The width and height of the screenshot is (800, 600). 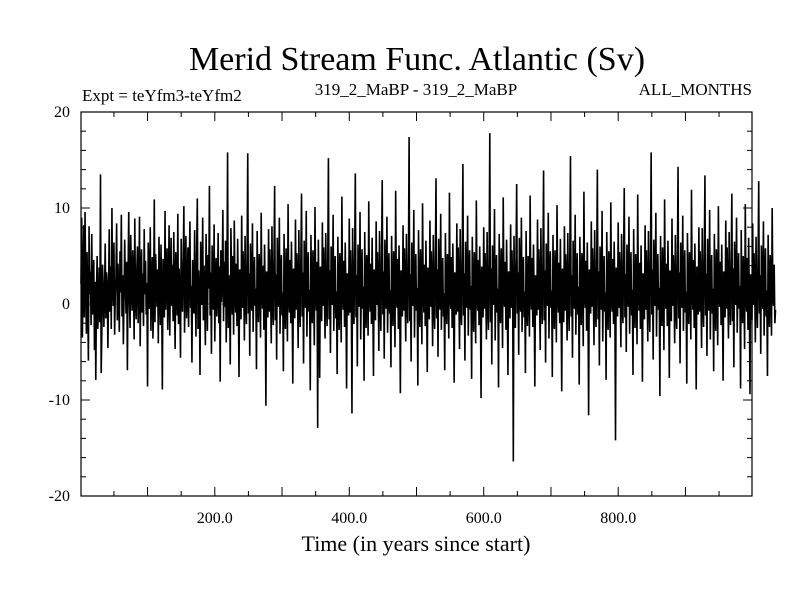 I want to click on subtitle-left: Expt = teYfm3-teYfm2, so click(x=162, y=95).